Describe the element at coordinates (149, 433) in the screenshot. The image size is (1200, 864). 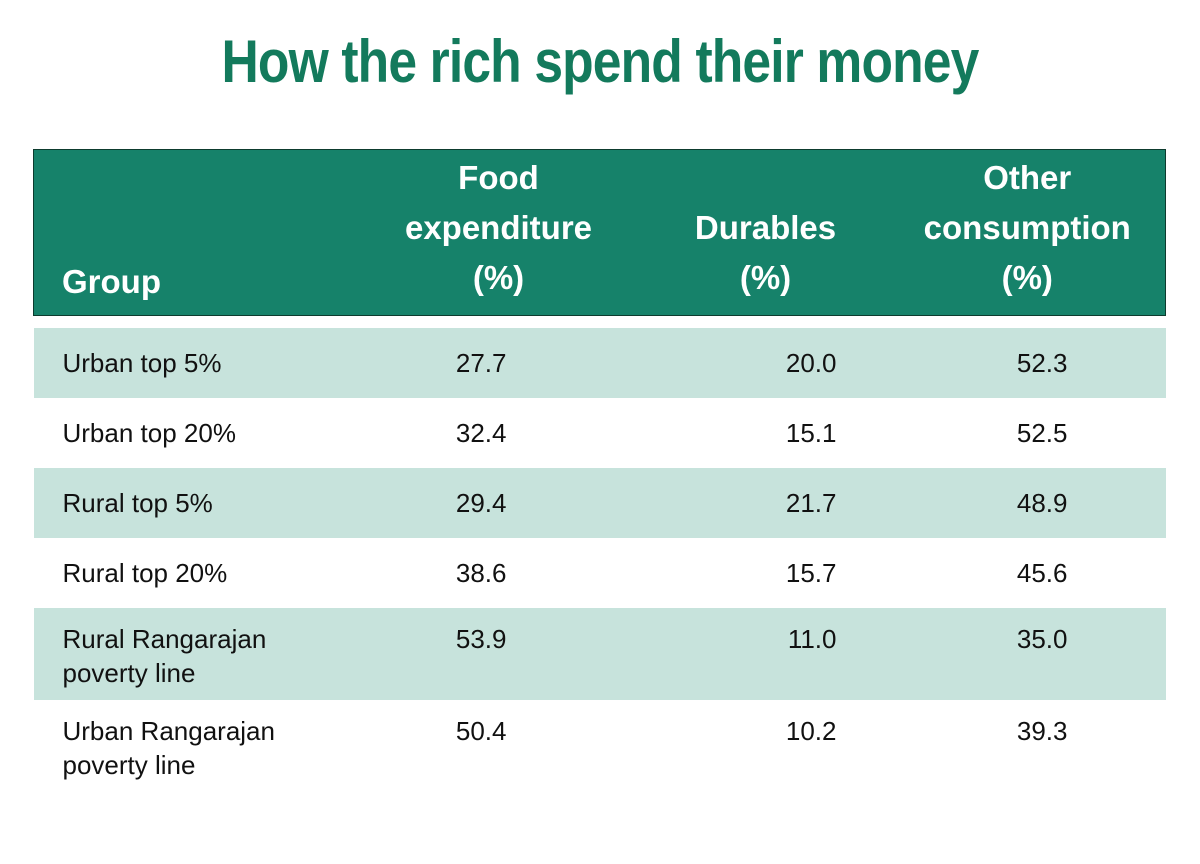
I see `group-label-line: Urban top 20%` at that location.